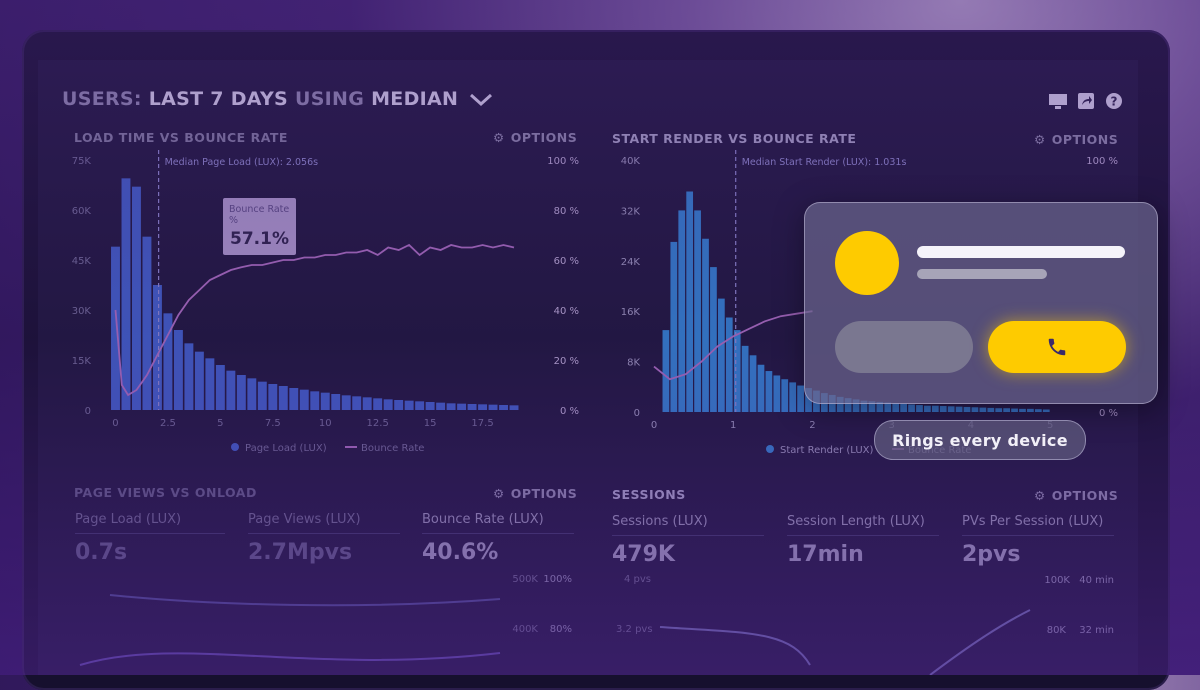 The height and width of the screenshot is (690, 1200). Describe the element at coordinates (259, 239) in the screenshot. I see `tooltip-value: 57.1%` at that location.